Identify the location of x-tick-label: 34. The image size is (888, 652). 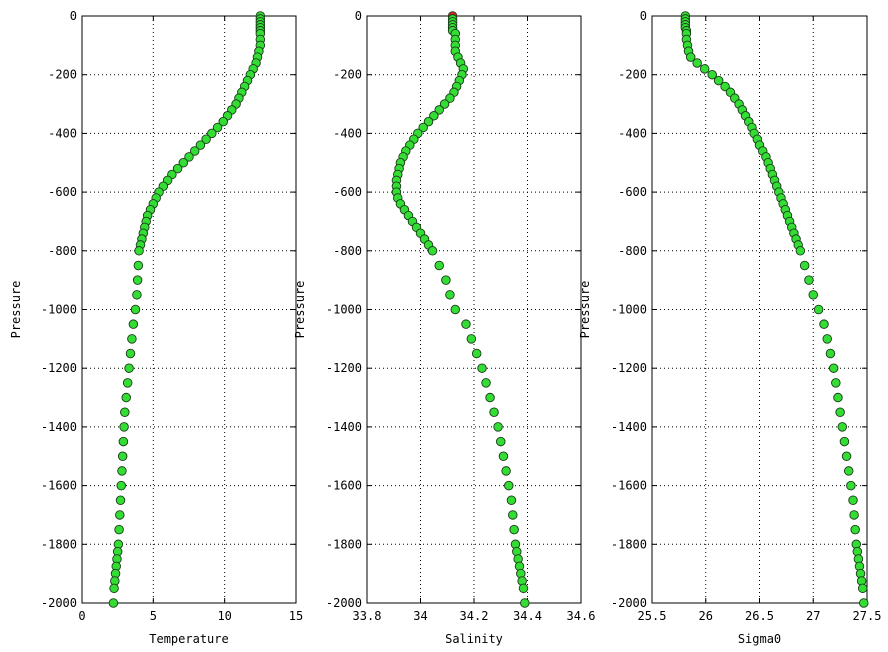
(420, 616).